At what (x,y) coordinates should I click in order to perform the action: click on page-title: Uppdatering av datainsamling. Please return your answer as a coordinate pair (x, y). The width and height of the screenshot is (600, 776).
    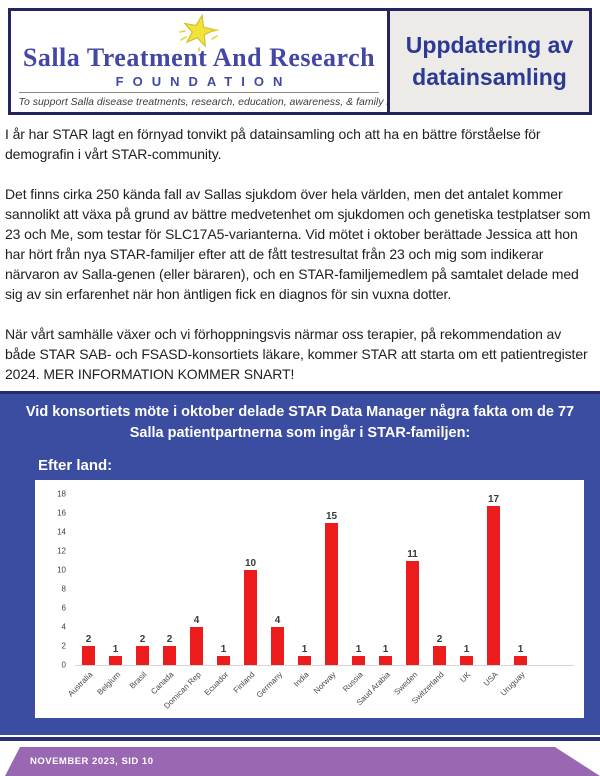
    Looking at the image, I should click on (489, 61).